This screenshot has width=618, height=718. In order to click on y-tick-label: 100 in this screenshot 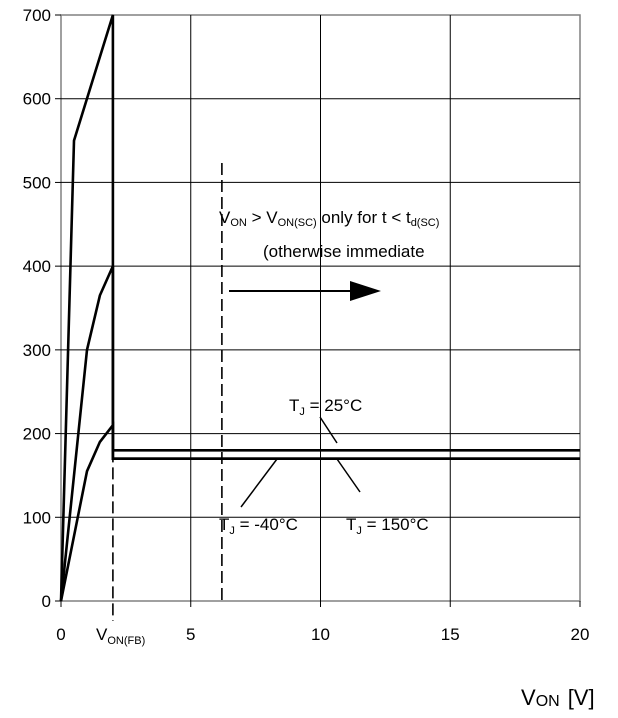, I will do `click(37, 517)`.